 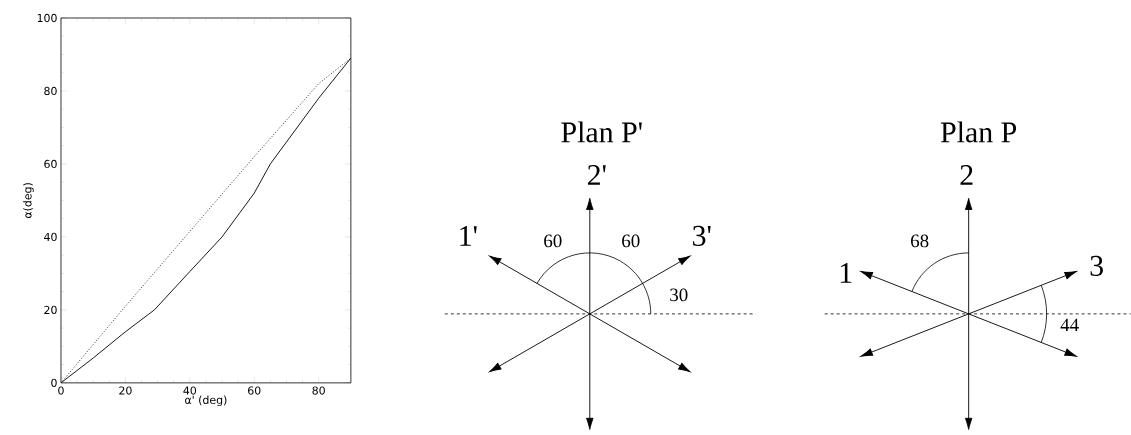 I want to click on y-axis-title: α(deg), so click(x=28, y=201).